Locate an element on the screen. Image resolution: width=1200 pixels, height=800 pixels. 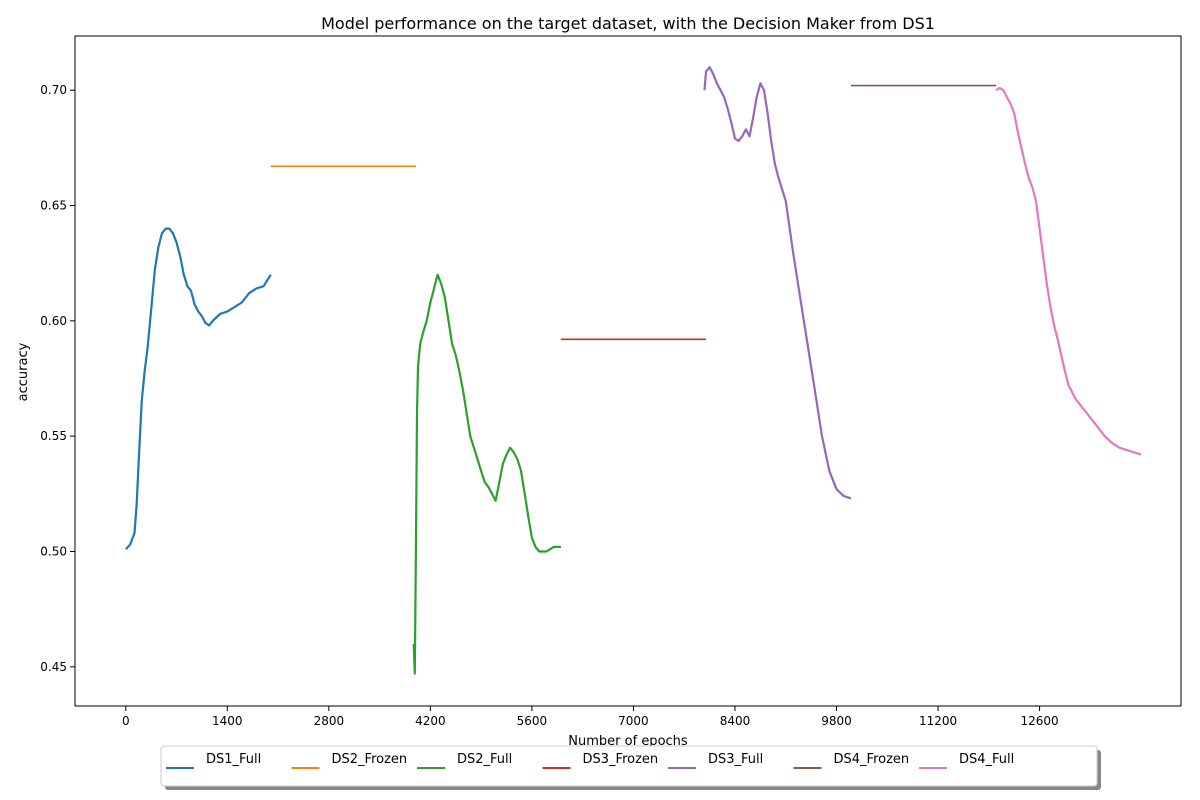
series-line-ds4-full is located at coordinates (1068, 271).